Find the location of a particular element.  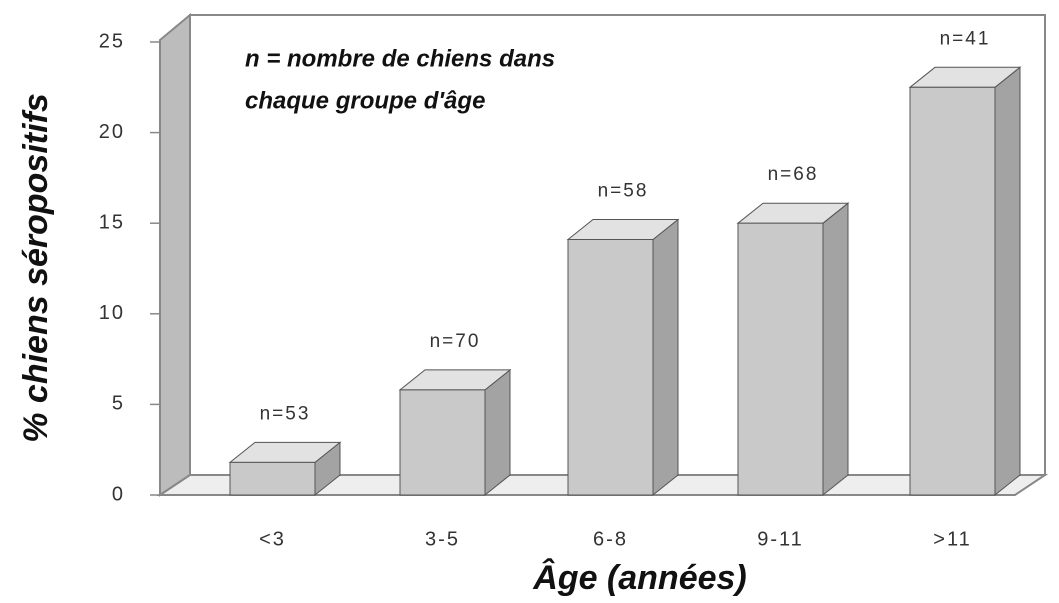

bar-label: n=70 is located at coordinates (455, 341).